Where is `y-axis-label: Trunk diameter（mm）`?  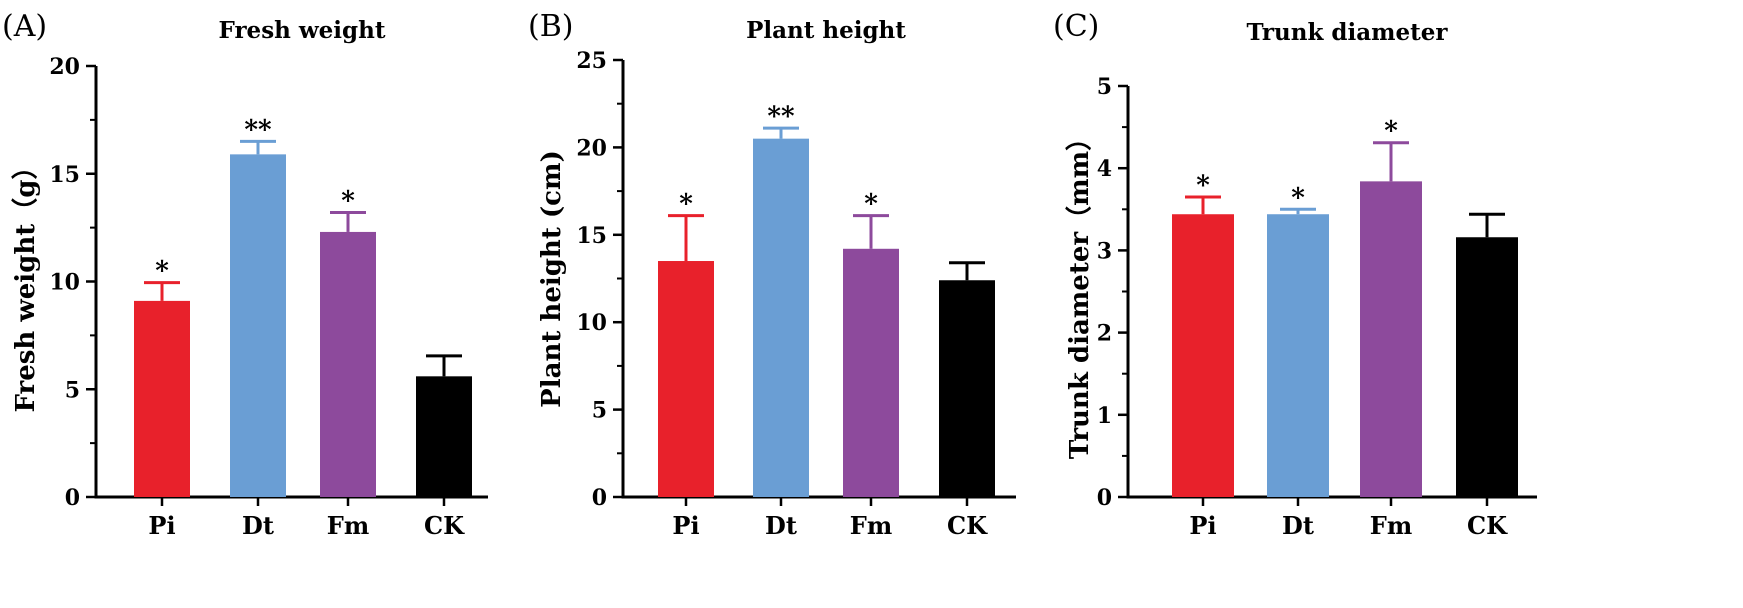 y-axis-label: Trunk diameter（mm） is located at coordinates (1080, 292).